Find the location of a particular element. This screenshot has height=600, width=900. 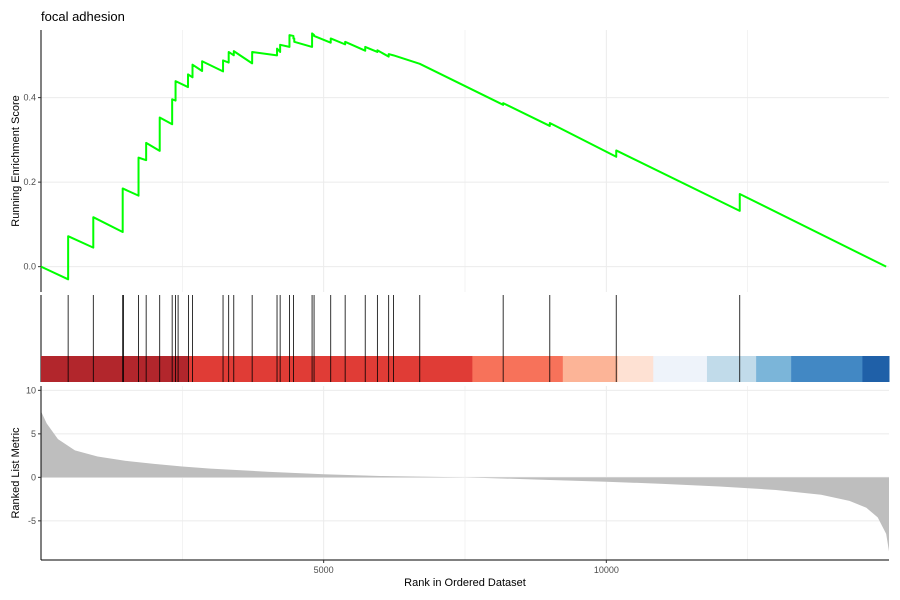

enrichment-y-tick-label: 0.4 is located at coordinates (29, 98).